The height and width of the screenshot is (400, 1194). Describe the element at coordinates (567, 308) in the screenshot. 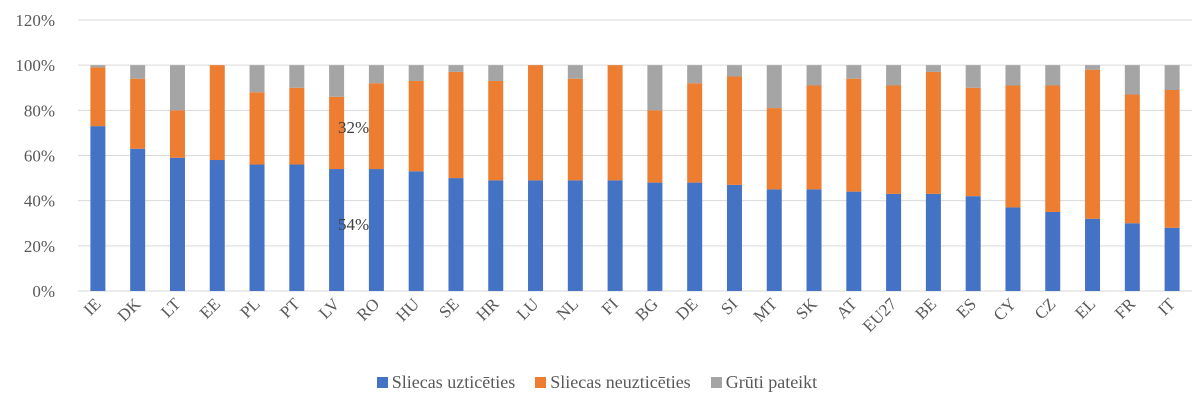

I see `x-tick-label: NL` at that location.